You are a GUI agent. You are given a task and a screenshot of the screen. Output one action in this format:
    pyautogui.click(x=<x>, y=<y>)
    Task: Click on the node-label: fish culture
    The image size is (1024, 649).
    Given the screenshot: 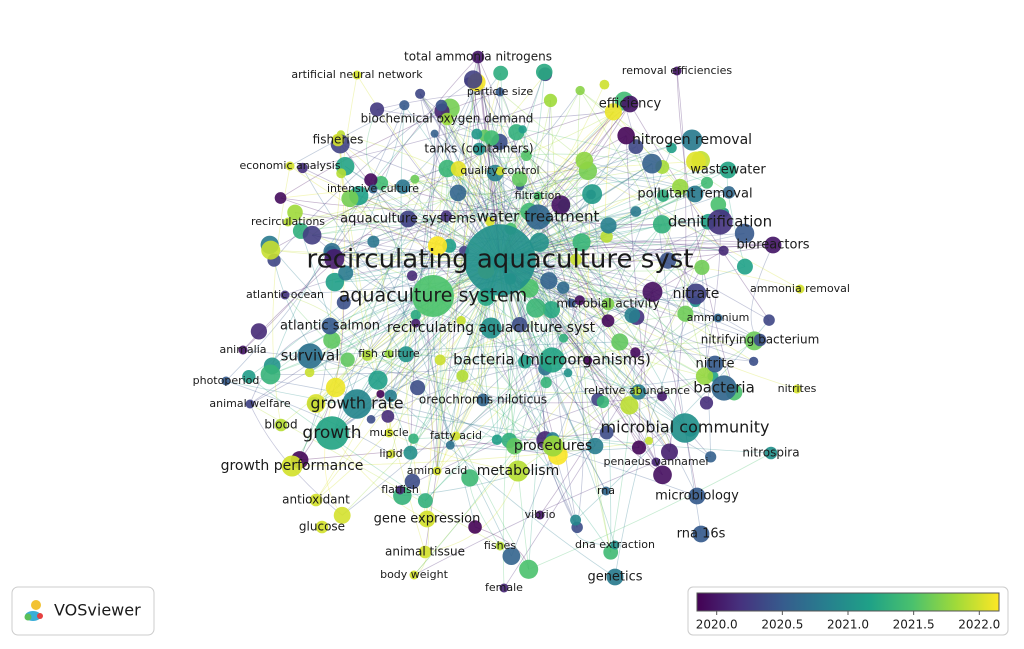 What is the action you would take?
    pyautogui.click(x=389, y=353)
    